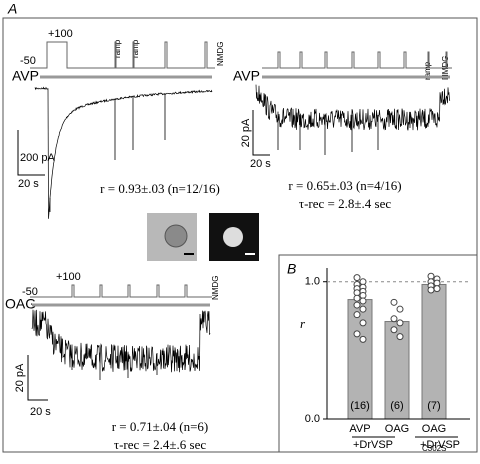 This screenshot has width=480, height=464. What do you see at coordinates (360, 406) in the screenshot?
I see `n-label: (16)` at bounding box center [360, 406].